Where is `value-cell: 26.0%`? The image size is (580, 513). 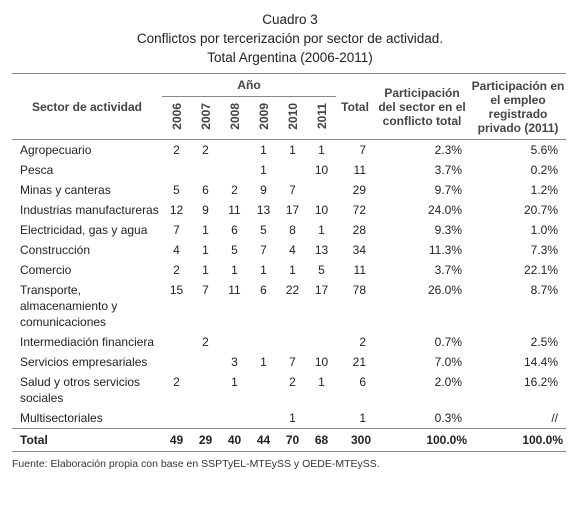 value-cell: 26.0% is located at coordinates (445, 290).